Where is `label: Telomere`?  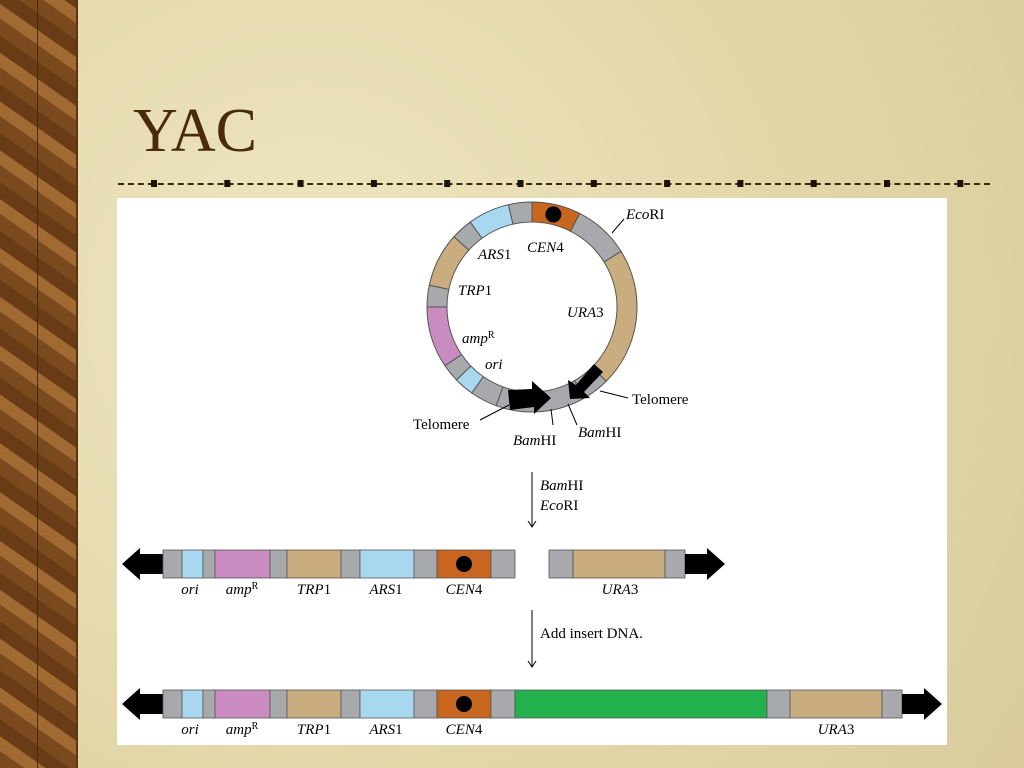
label: Telomere is located at coordinates (441, 425).